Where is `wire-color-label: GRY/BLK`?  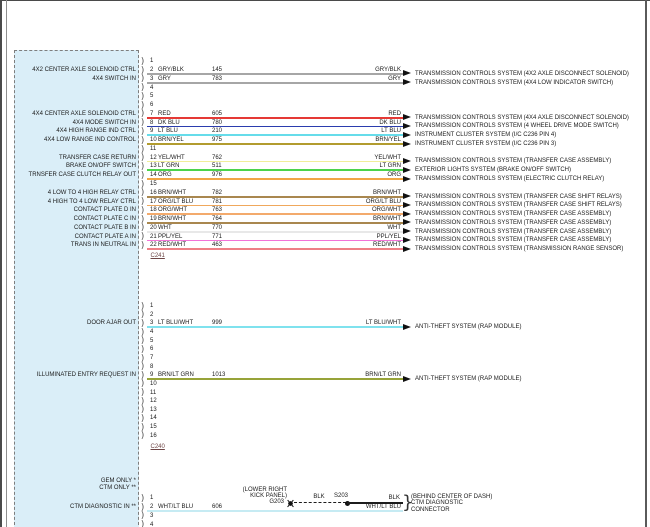
wire-color-label: GRY/BLK is located at coordinates (171, 69).